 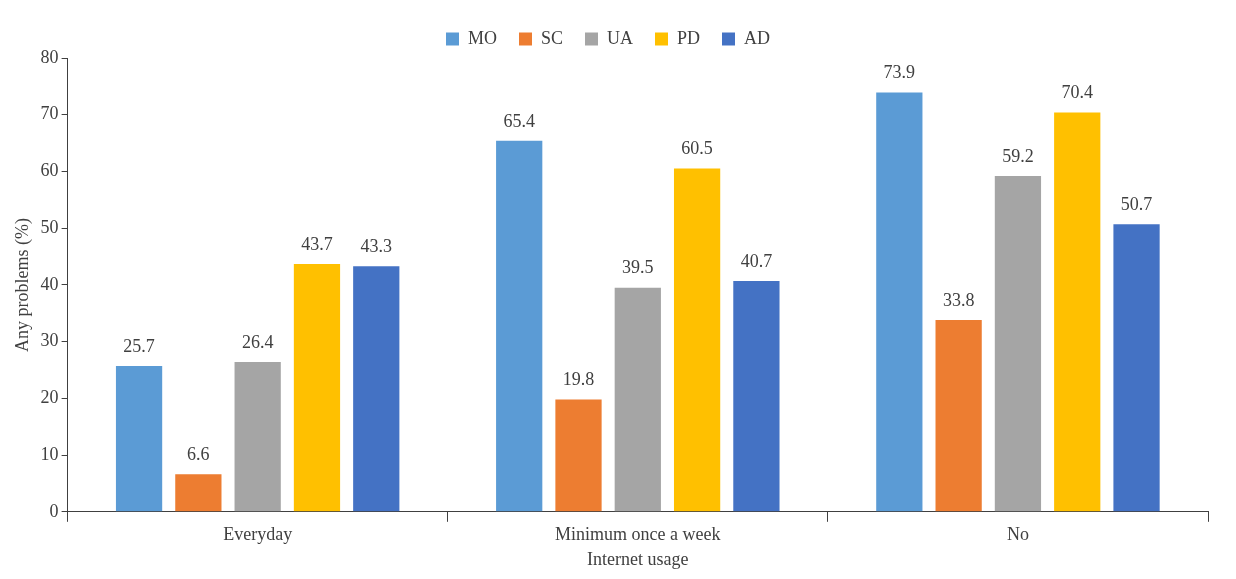 What do you see at coordinates (1018, 155) in the screenshot?
I see `data-label: 59.2` at bounding box center [1018, 155].